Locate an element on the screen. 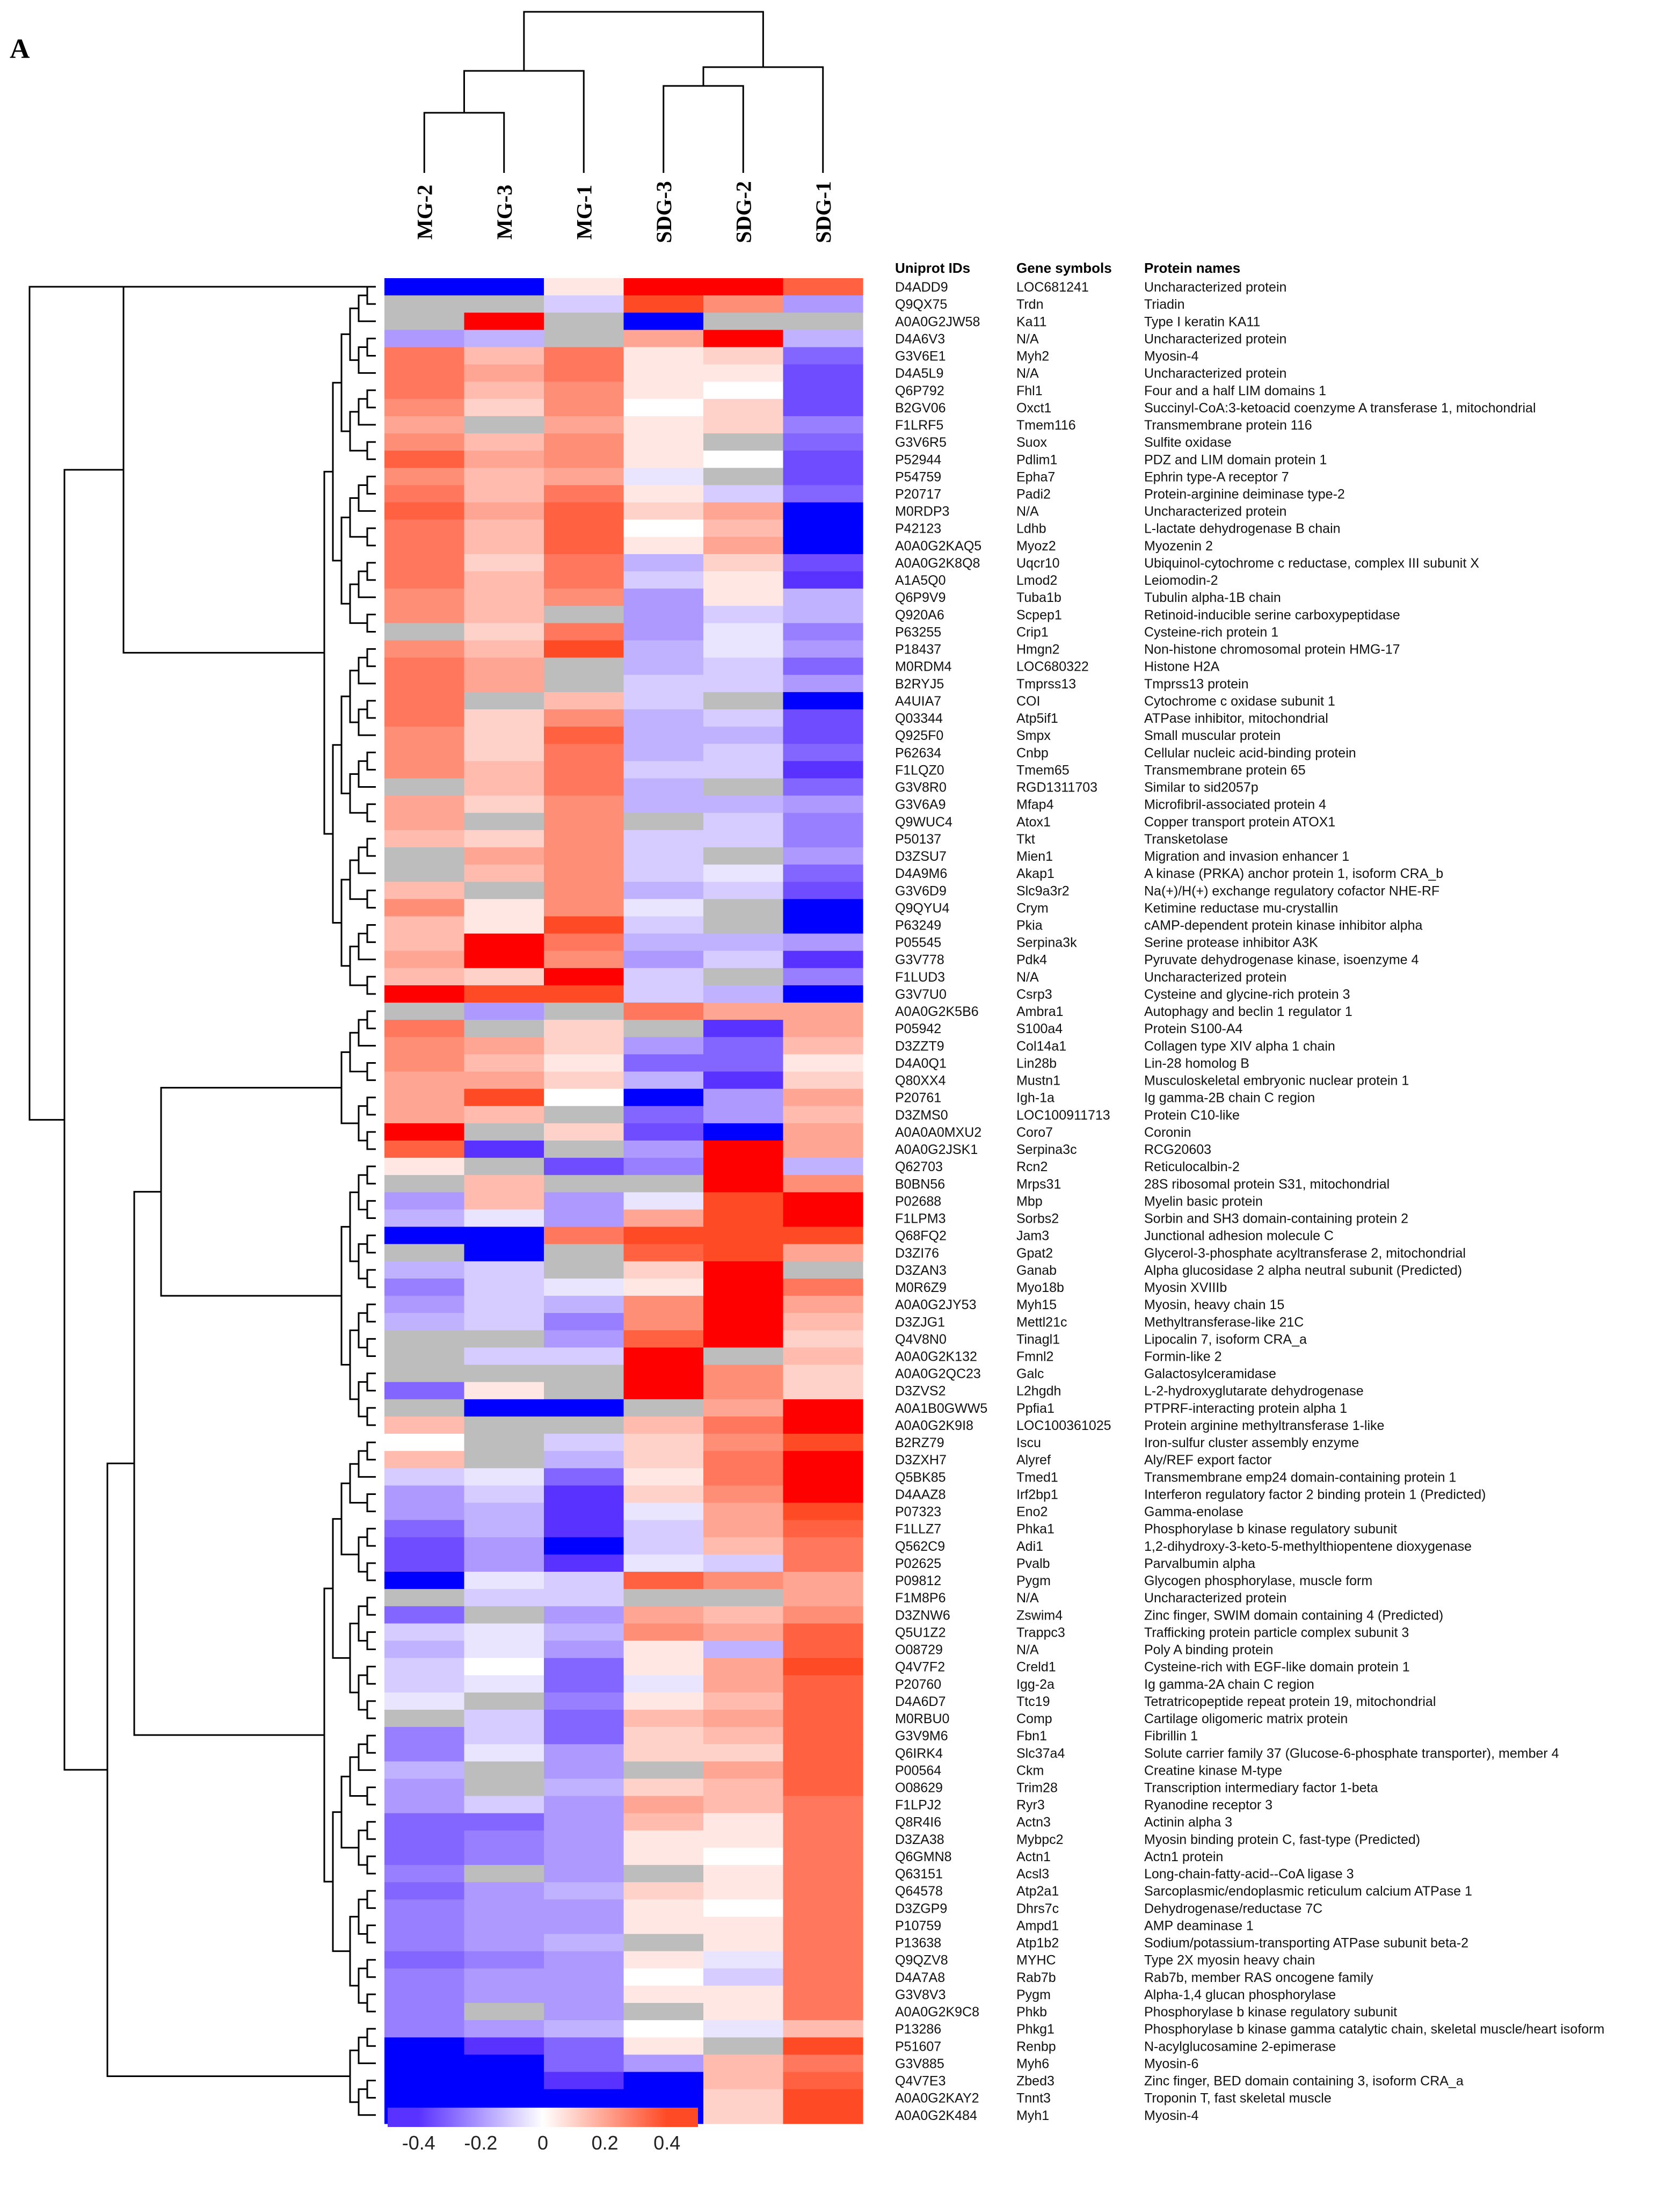 The image size is (1680, 2200). row-protein-name: Ryanodine receptor 3 is located at coordinates (1208, 1805).